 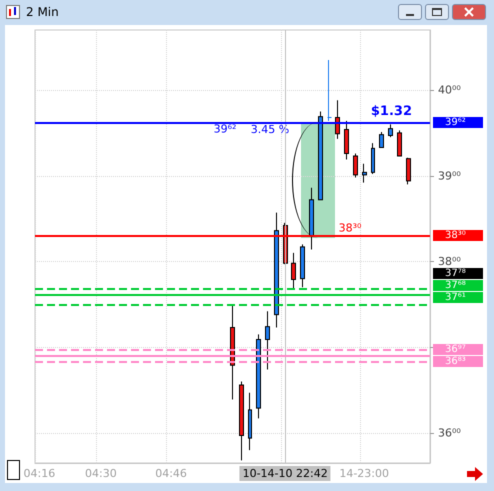 What do you see at coordinates (458, 273) in the screenshot?
I see `text: 37⁷⁸` at bounding box center [458, 273].